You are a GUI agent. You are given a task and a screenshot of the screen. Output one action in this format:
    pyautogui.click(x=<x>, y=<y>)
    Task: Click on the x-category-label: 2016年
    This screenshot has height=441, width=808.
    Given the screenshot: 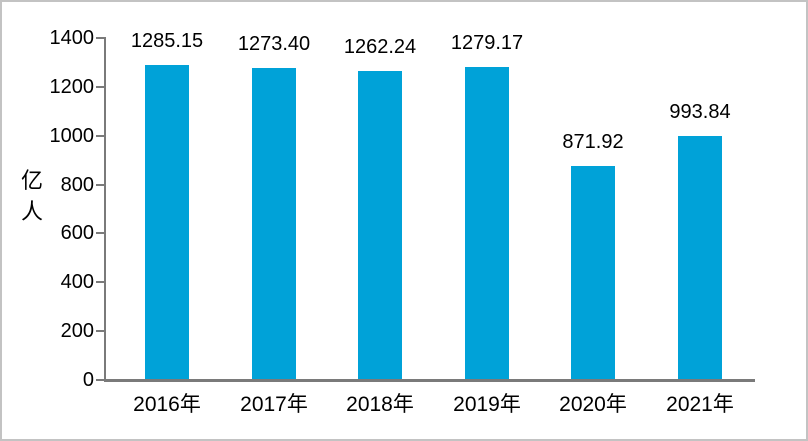 What is the action you would take?
    pyautogui.click(x=167, y=404)
    